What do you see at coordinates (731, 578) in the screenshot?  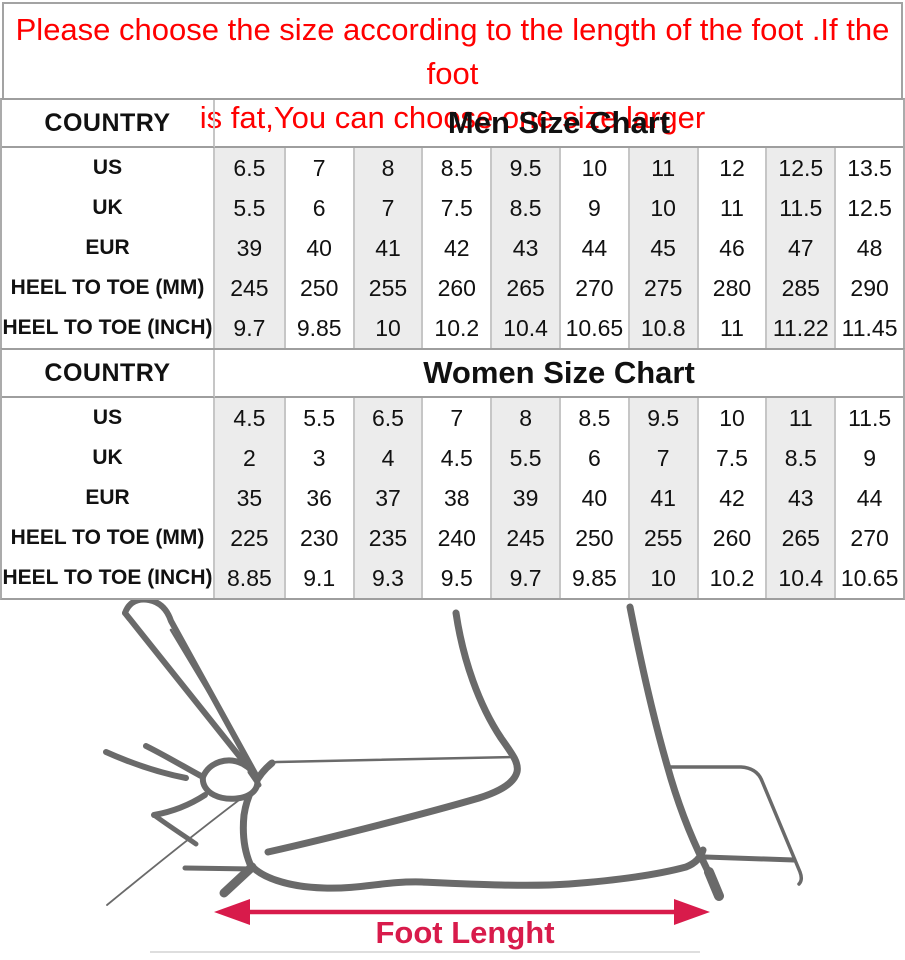 I see `size-value: 10.2` at bounding box center [731, 578].